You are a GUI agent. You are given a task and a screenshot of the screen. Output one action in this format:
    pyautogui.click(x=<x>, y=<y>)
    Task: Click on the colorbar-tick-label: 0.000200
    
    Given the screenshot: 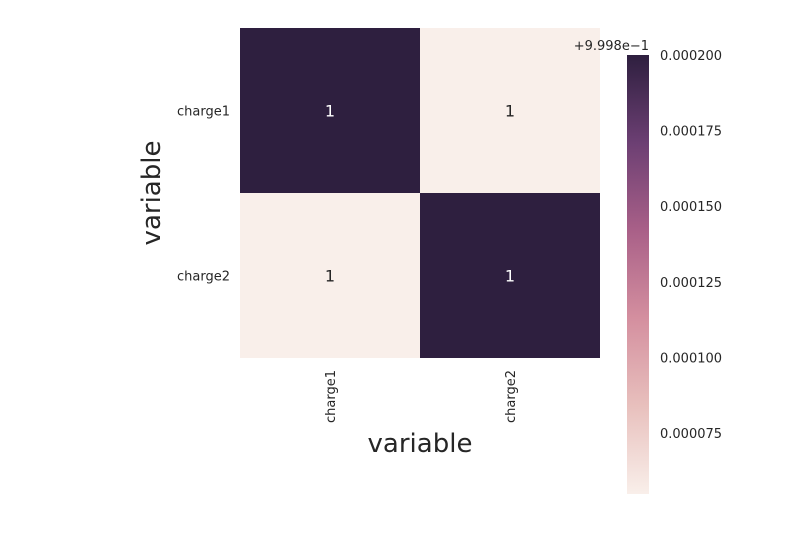 What is the action you would take?
    pyautogui.click(x=691, y=56)
    